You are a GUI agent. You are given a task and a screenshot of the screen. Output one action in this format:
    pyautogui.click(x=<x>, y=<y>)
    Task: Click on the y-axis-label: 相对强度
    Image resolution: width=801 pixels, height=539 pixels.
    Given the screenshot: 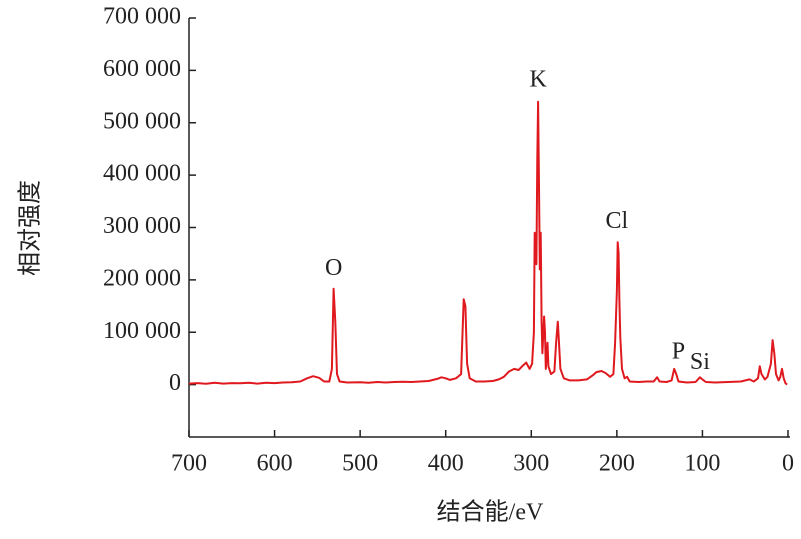 What is the action you would take?
    pyautogui.click(x=30, y=228)
    